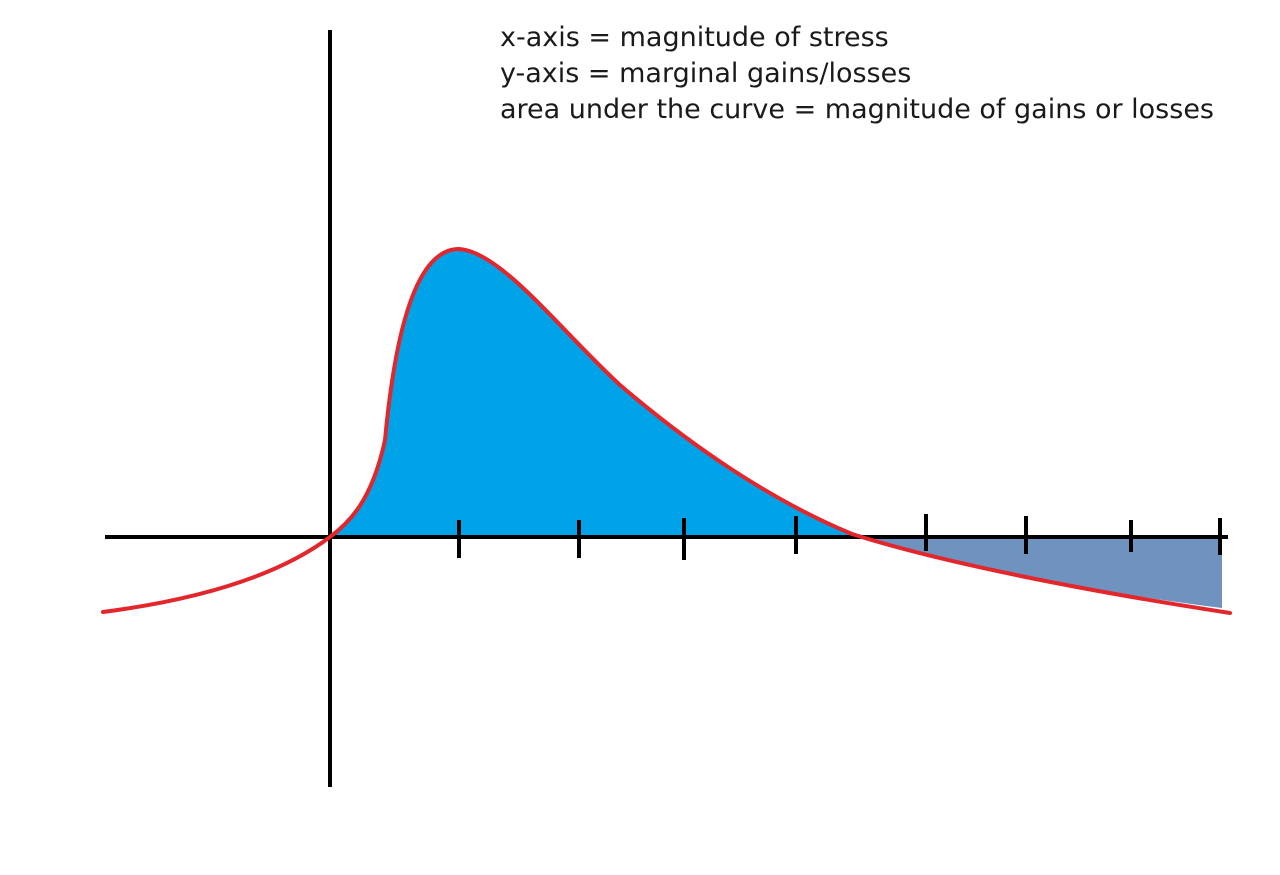 The image size is (1280, 875). Describe the element at coordinates (706, 73) in the screenshot. I see `y-axis-description: y-axis = marginal gains/losses` at that location.